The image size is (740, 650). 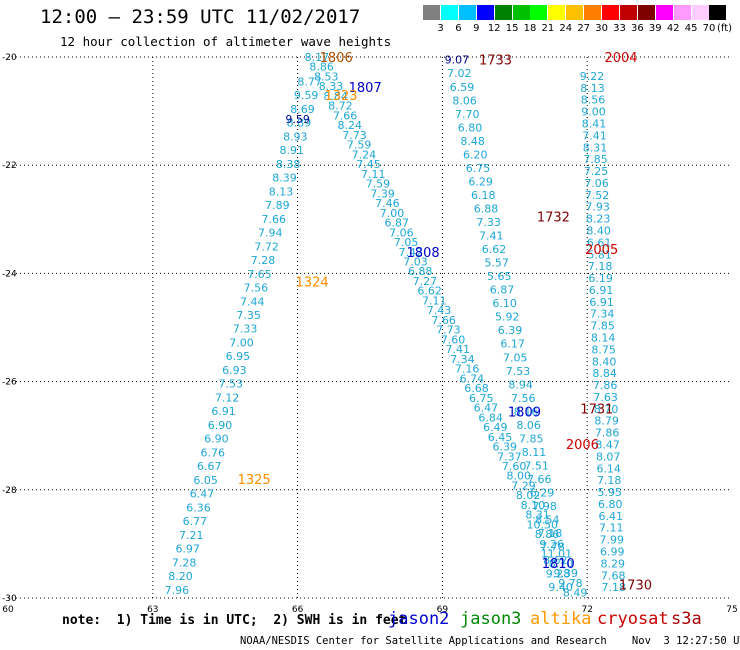 I want to click on wave-height-value: 7.42, so click(x=411, y=252).